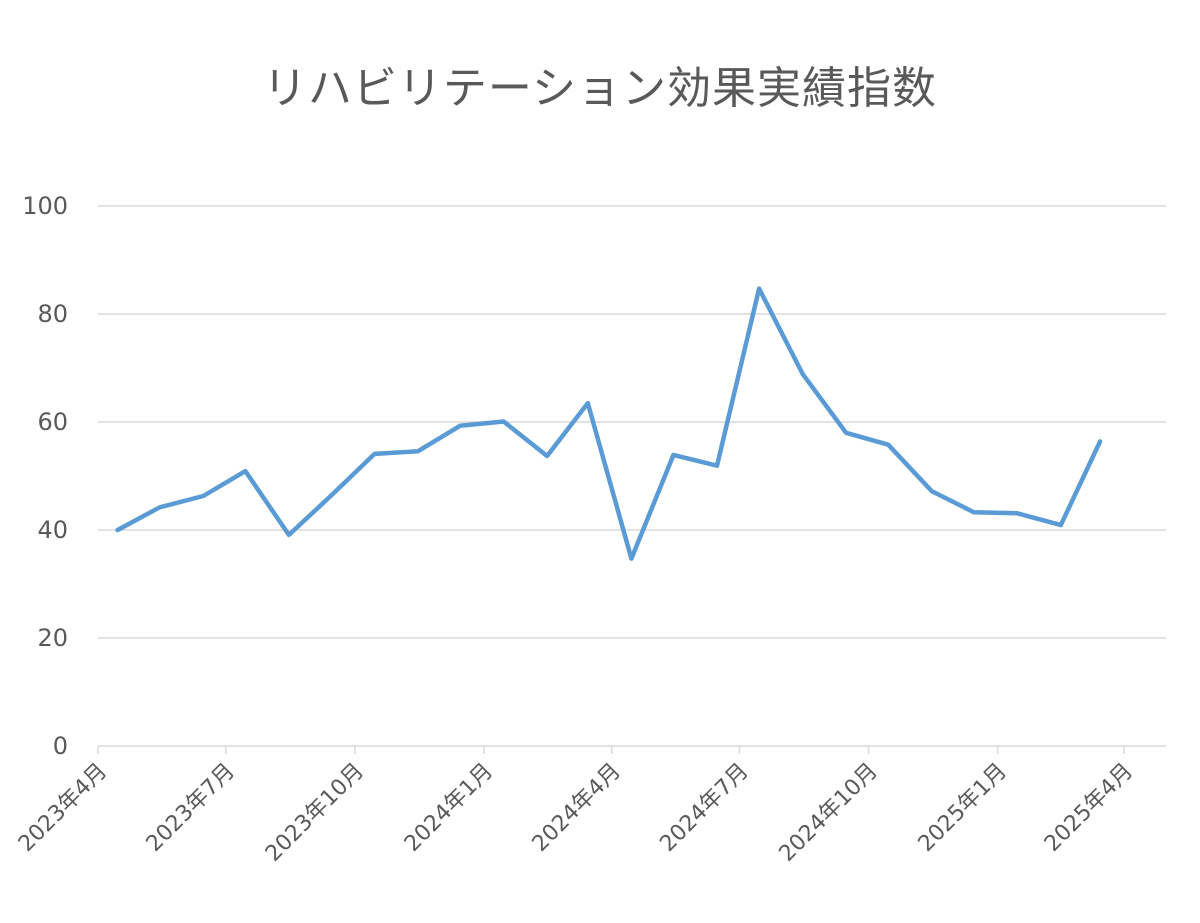 Image resolution: width=1200 pixels, height=923 pixels. I want to click on x-tick-label: 2023年10月, so click(315, 813).